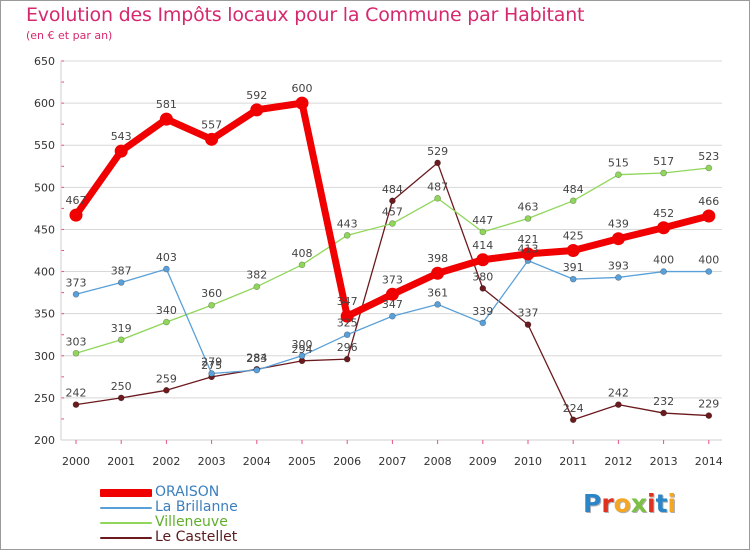 The width and height of the screenshot is (750, 550). What do you see at coordinates (76, 282) in the screenshot?
I see `data-label-la-brillanne: 373` at bounding box center [76, 282].